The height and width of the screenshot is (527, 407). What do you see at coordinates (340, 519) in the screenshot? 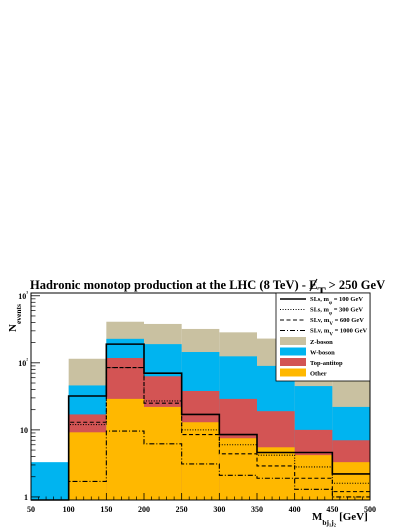
I see `x-axis-title: Mbj₁j₂ [GeV]` at bounding box center [340, 519].